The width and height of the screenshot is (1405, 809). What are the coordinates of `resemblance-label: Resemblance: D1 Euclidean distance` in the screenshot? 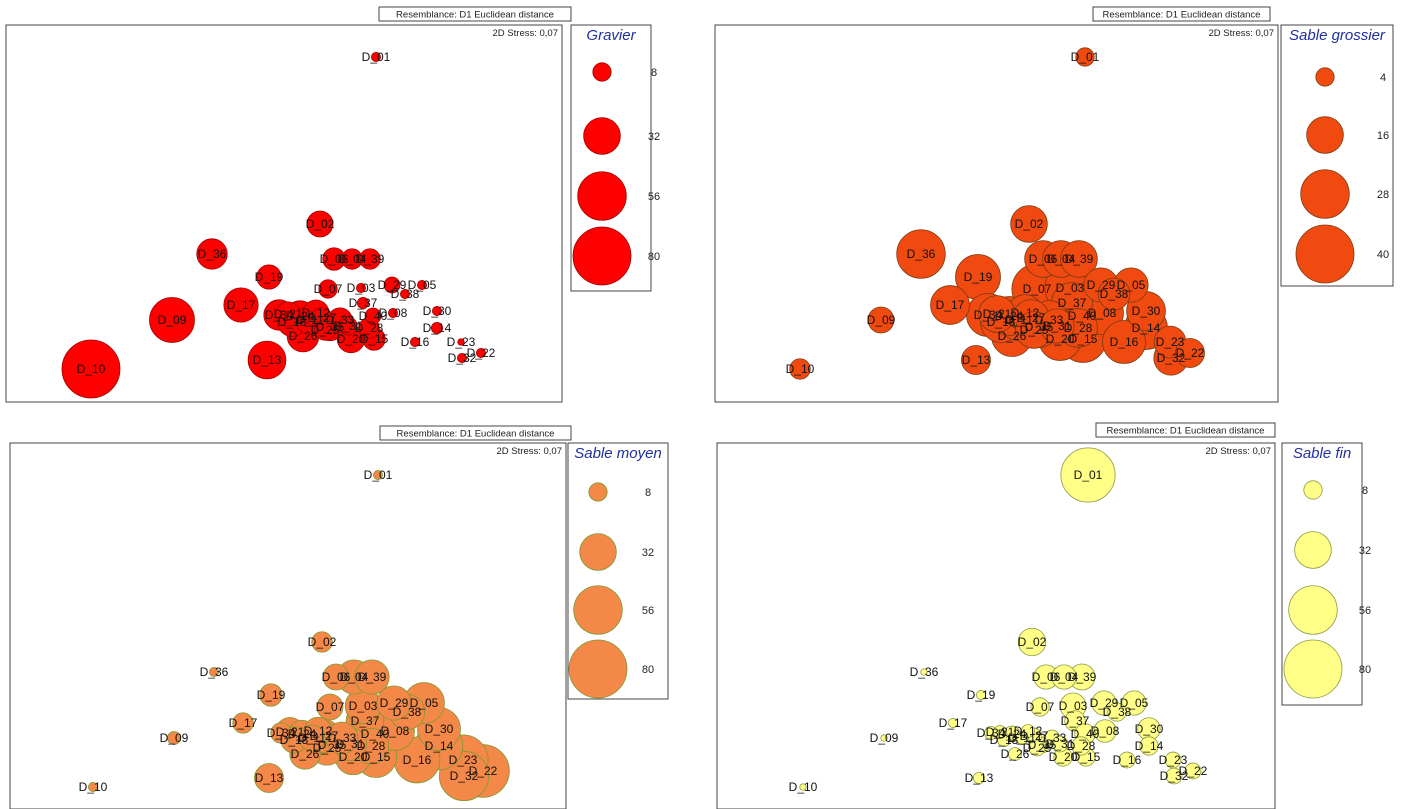 It's located at (475, 15).